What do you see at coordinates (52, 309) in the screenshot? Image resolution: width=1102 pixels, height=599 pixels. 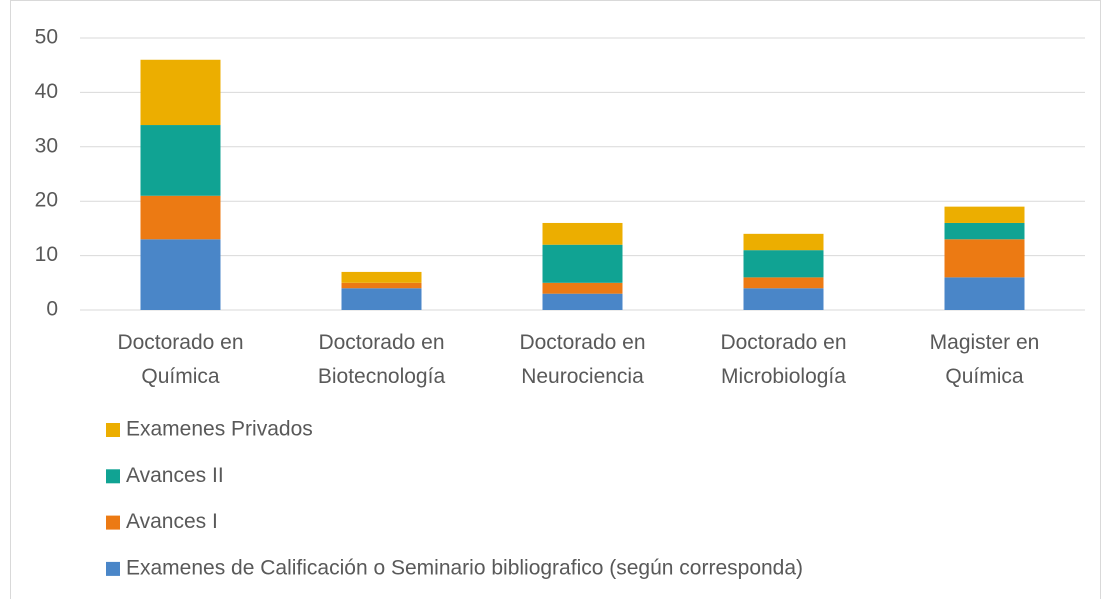 I see `y-tick-label: 0` at bounding box center [52, 309].